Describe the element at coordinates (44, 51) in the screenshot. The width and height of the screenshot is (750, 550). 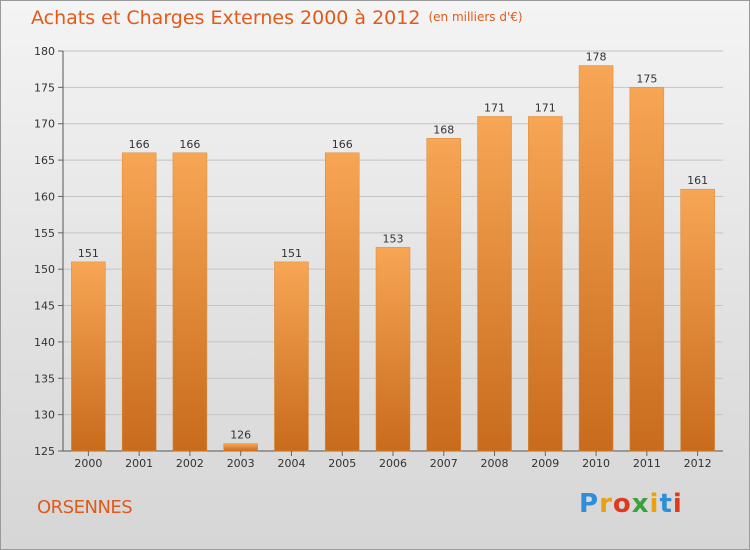
I see `y-tick-label: 180` at that location.